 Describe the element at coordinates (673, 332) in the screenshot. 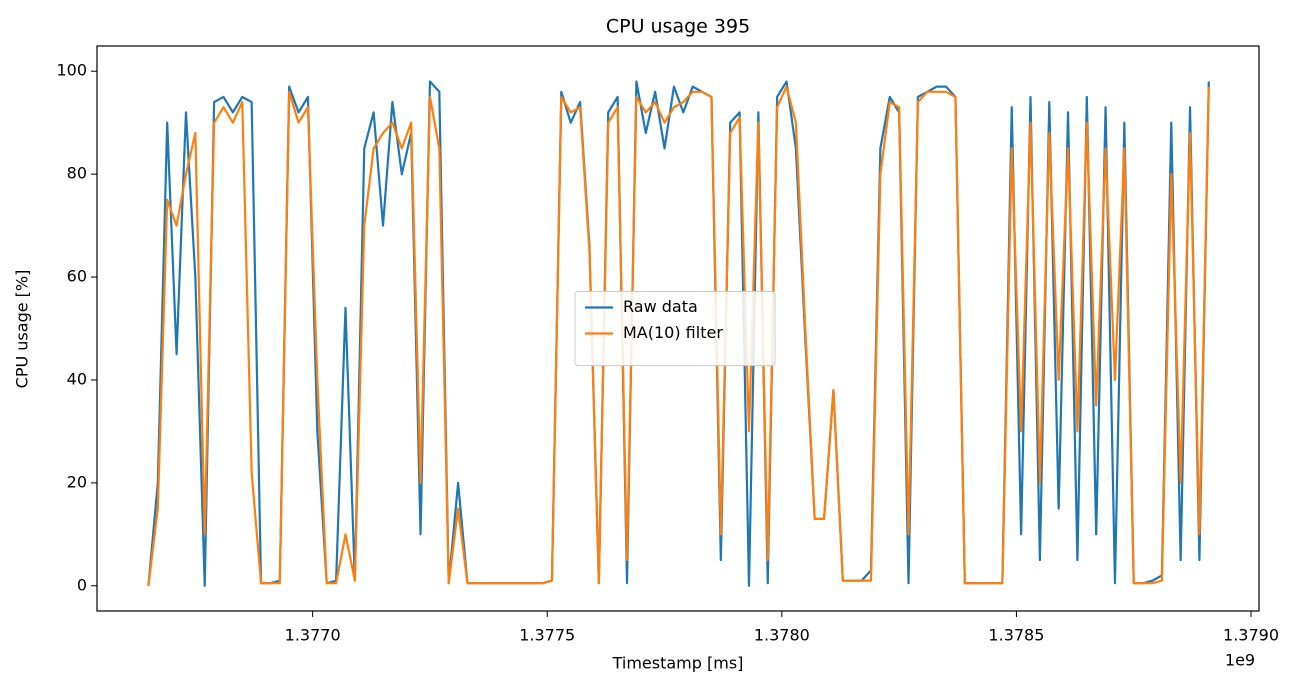

I see `legend-label: MA(10) filter` at that location.